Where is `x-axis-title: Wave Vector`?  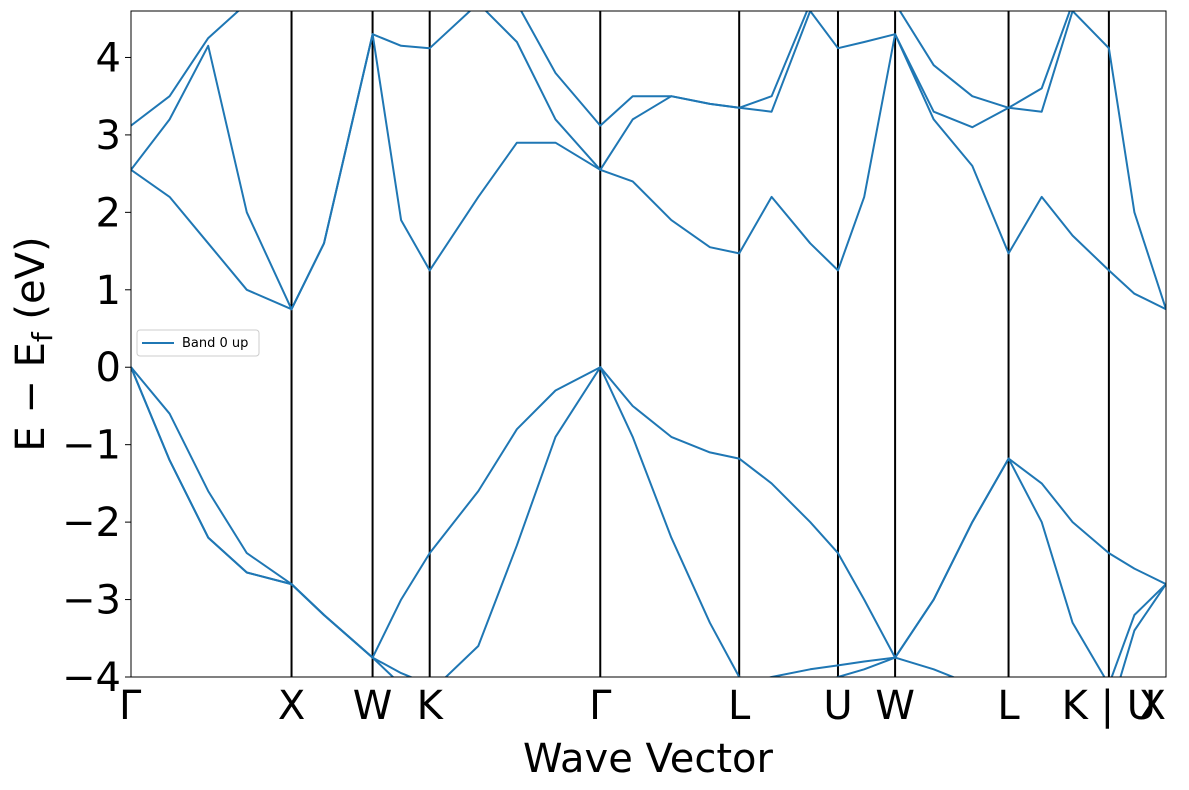
x-axis-title: Wave Vector is located at coordinates (648, 759).